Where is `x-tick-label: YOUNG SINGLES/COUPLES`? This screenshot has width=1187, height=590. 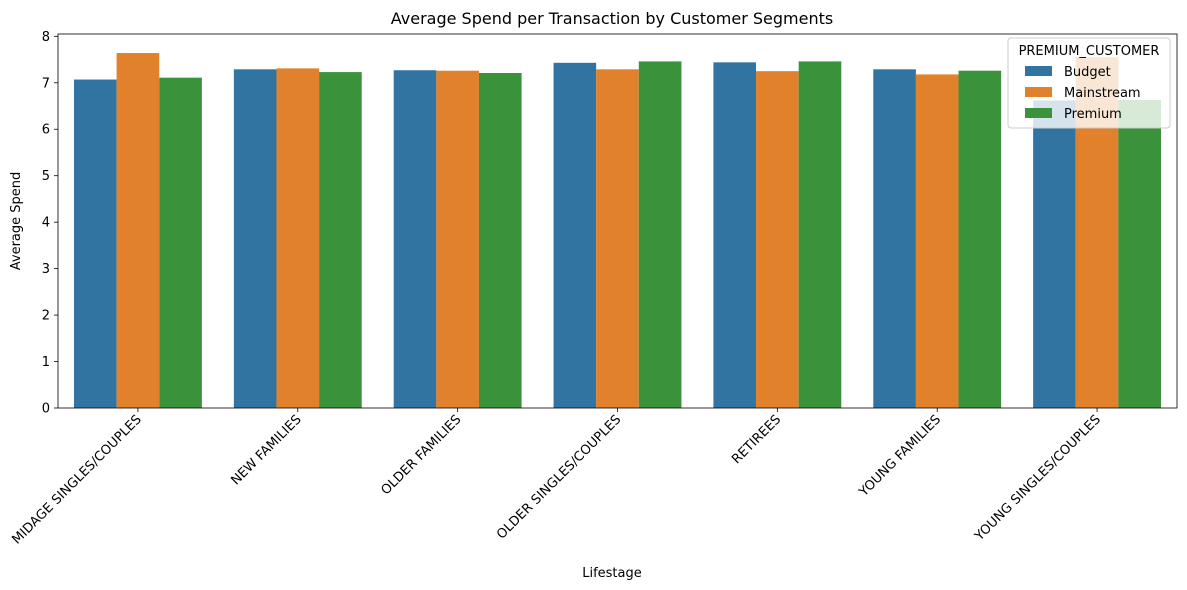 x-tick-label: YOUNG SINGLES/COUPLES is located at coordinates (1037, 478).